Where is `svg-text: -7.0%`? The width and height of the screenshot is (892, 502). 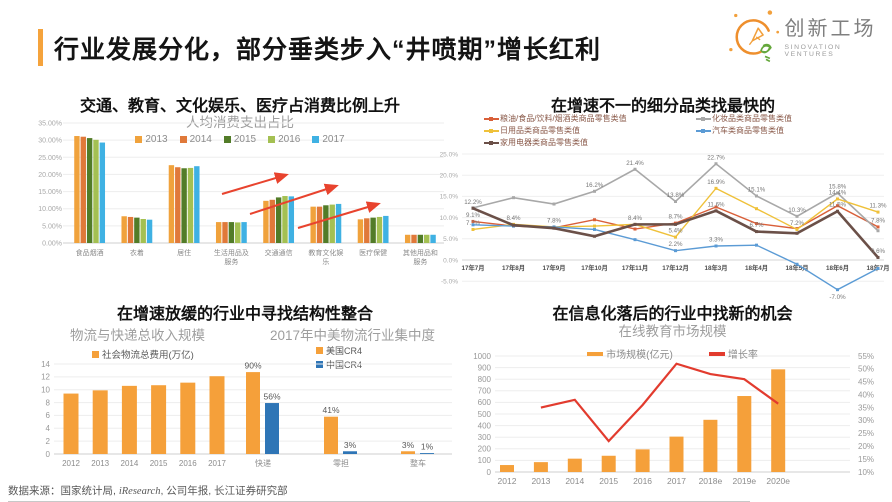 svg-text: -7.0% is located at coordinates (837, 297).